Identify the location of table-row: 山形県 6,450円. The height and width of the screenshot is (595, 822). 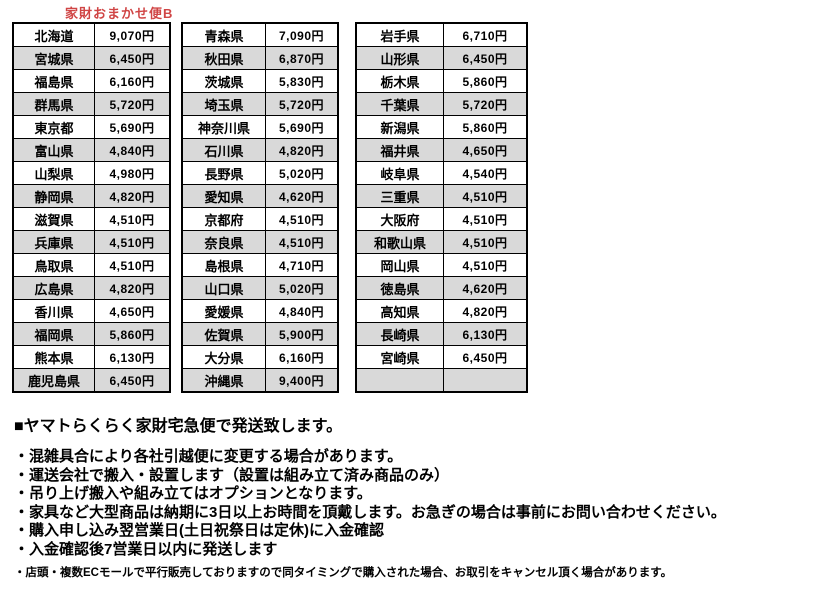
(441, 58).